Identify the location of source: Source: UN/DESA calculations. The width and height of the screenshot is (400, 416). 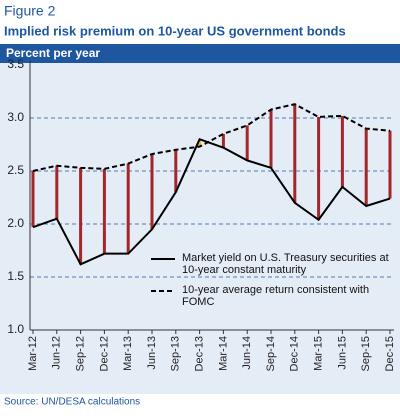
(72, 402).